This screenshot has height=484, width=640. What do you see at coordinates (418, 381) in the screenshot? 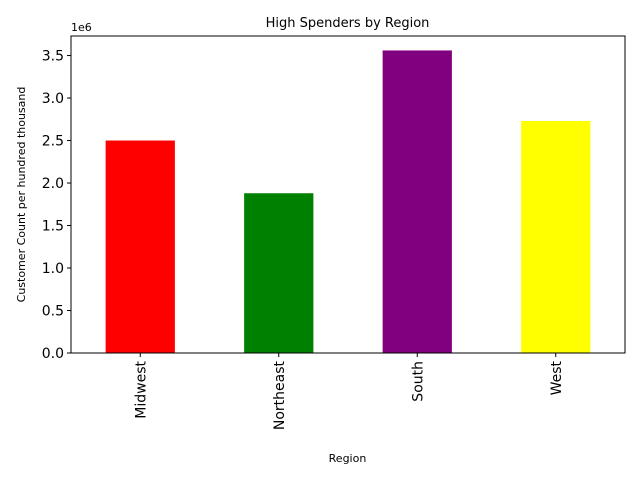
I see `x-tick-label: South` at bounding box center [418, 381].